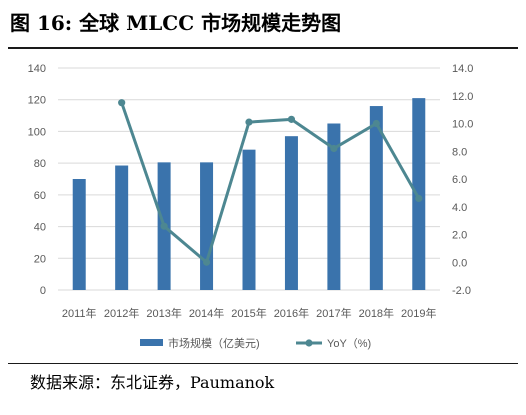 The height and width of the screenshot is (415, 526). Describe the element at coordinates (459, 152) in the screenshot. I see `right-tick-label: 8.0` at that location.